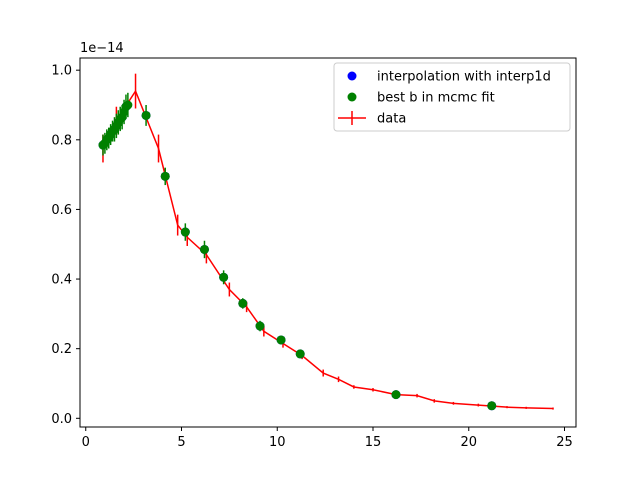  Describe the element at coordinates (436, 98) in the screenshot. I see `legend-label-mcmc: best b in mcmc fit` at that location.